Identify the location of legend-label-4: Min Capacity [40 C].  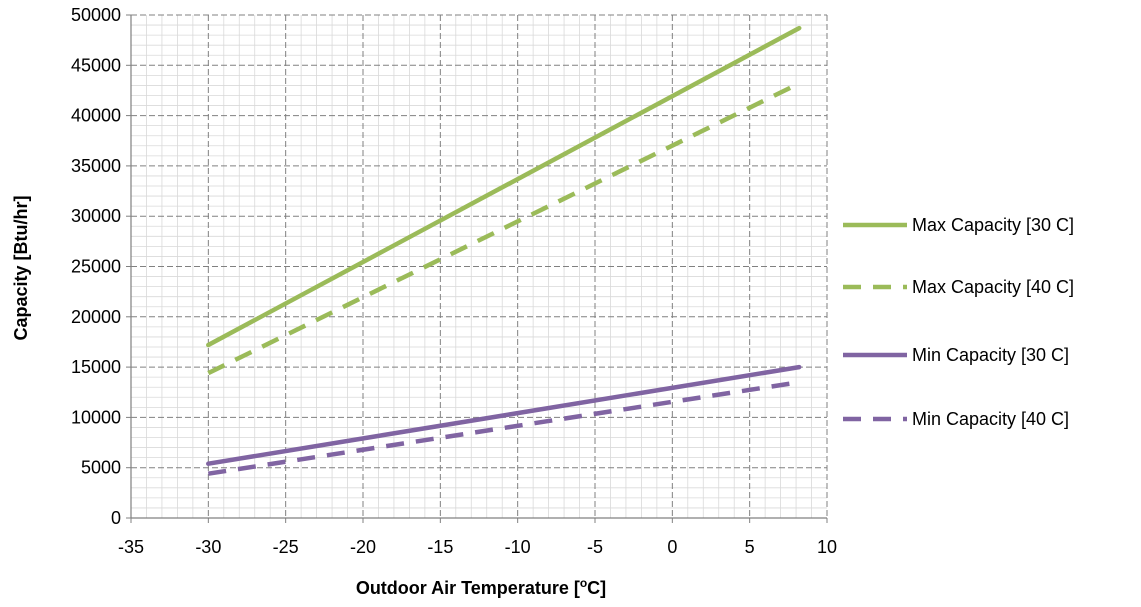
(990, 419).